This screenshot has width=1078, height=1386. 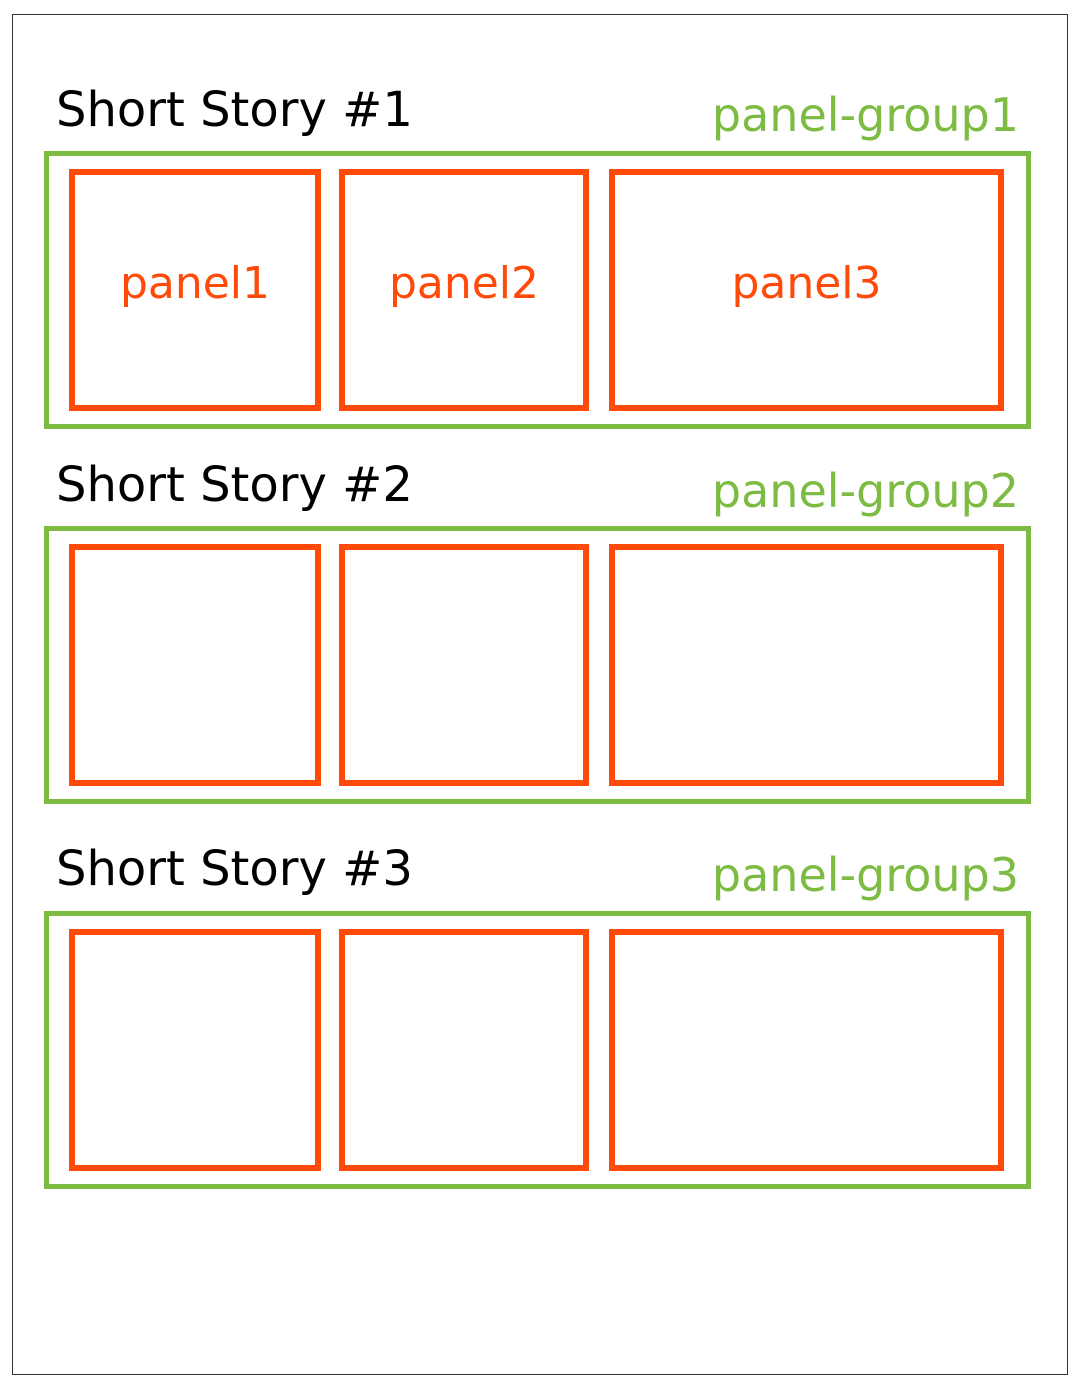 I want to click on panel-label: panel1, so click(x=195, y=283).